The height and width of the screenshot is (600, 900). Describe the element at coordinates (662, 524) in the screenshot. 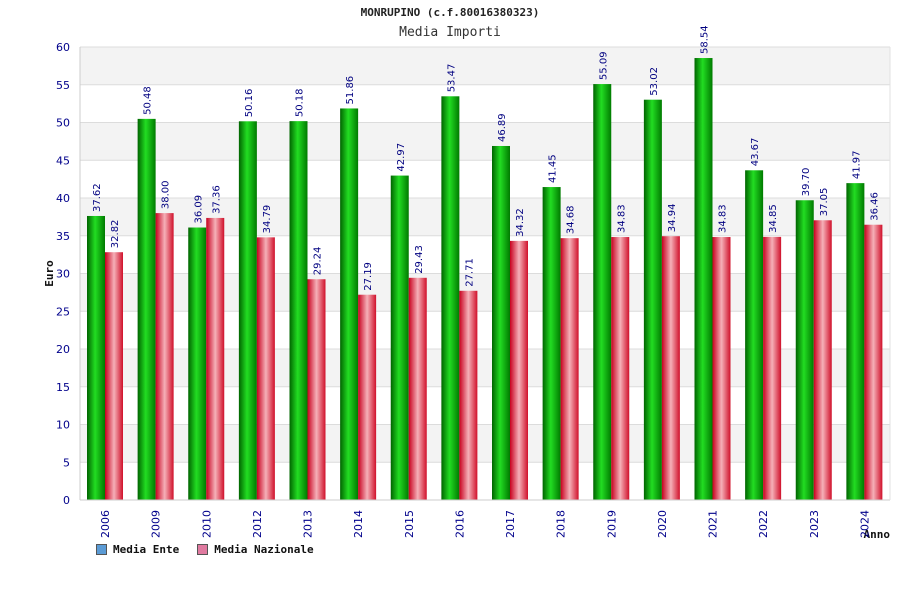

I see `x-tick-label: 2020` at that location.